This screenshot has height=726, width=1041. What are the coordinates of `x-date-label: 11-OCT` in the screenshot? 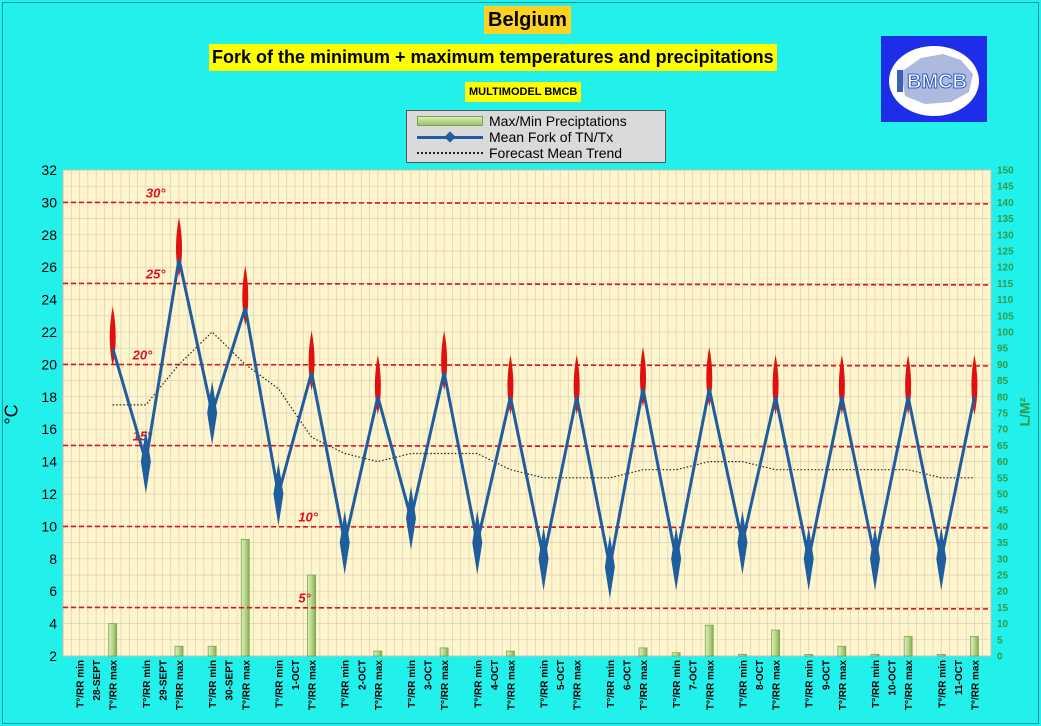 It's located at (959, 677).